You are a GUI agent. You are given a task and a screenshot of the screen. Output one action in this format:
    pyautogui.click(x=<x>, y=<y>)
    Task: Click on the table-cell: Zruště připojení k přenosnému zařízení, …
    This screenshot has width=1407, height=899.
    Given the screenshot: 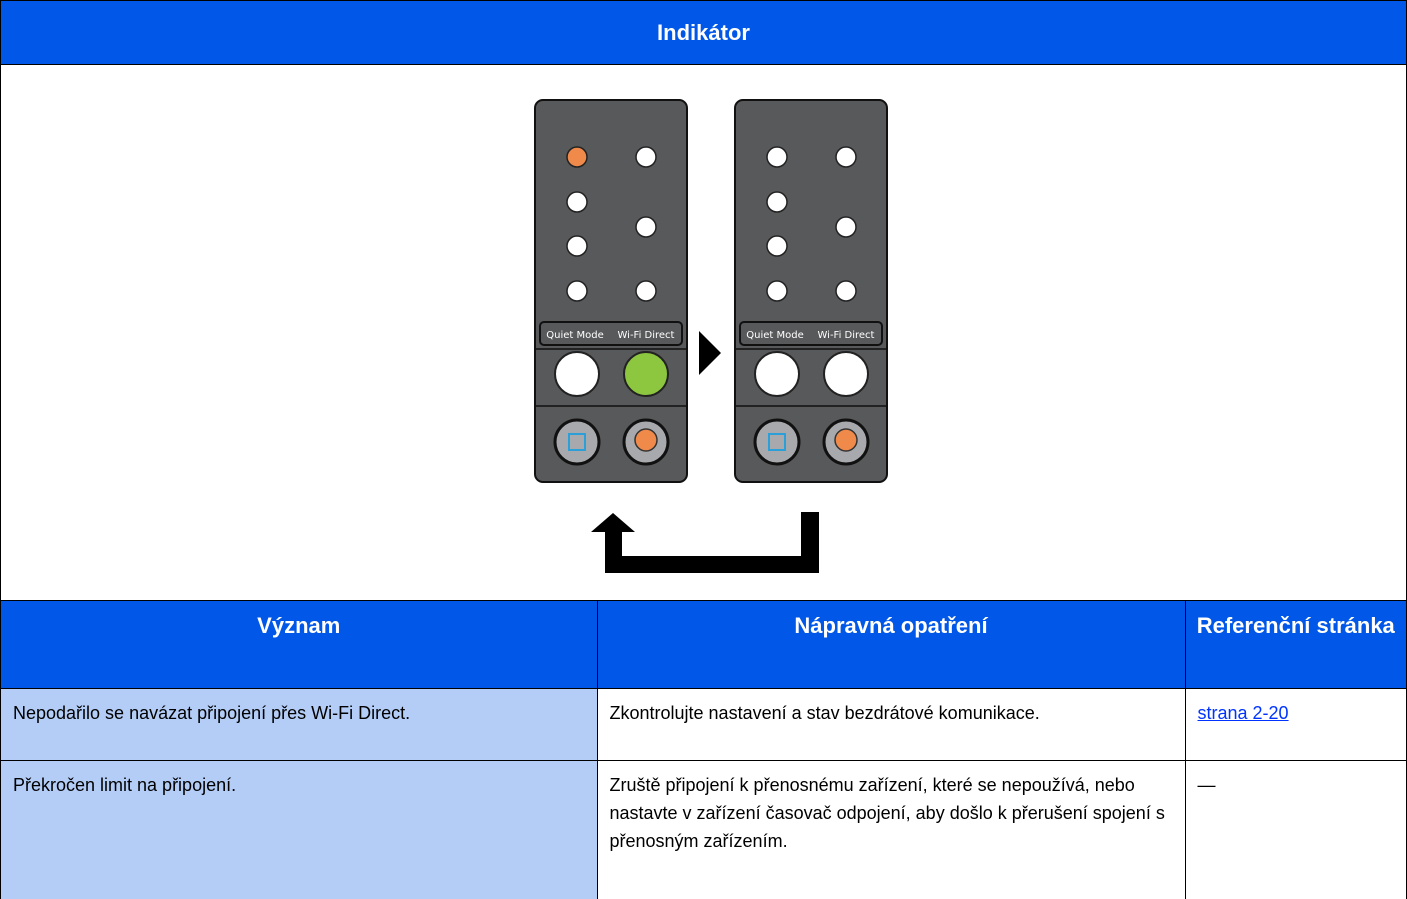 What is the action you would take?
    pyautogui.click(x=891, y=829)
    